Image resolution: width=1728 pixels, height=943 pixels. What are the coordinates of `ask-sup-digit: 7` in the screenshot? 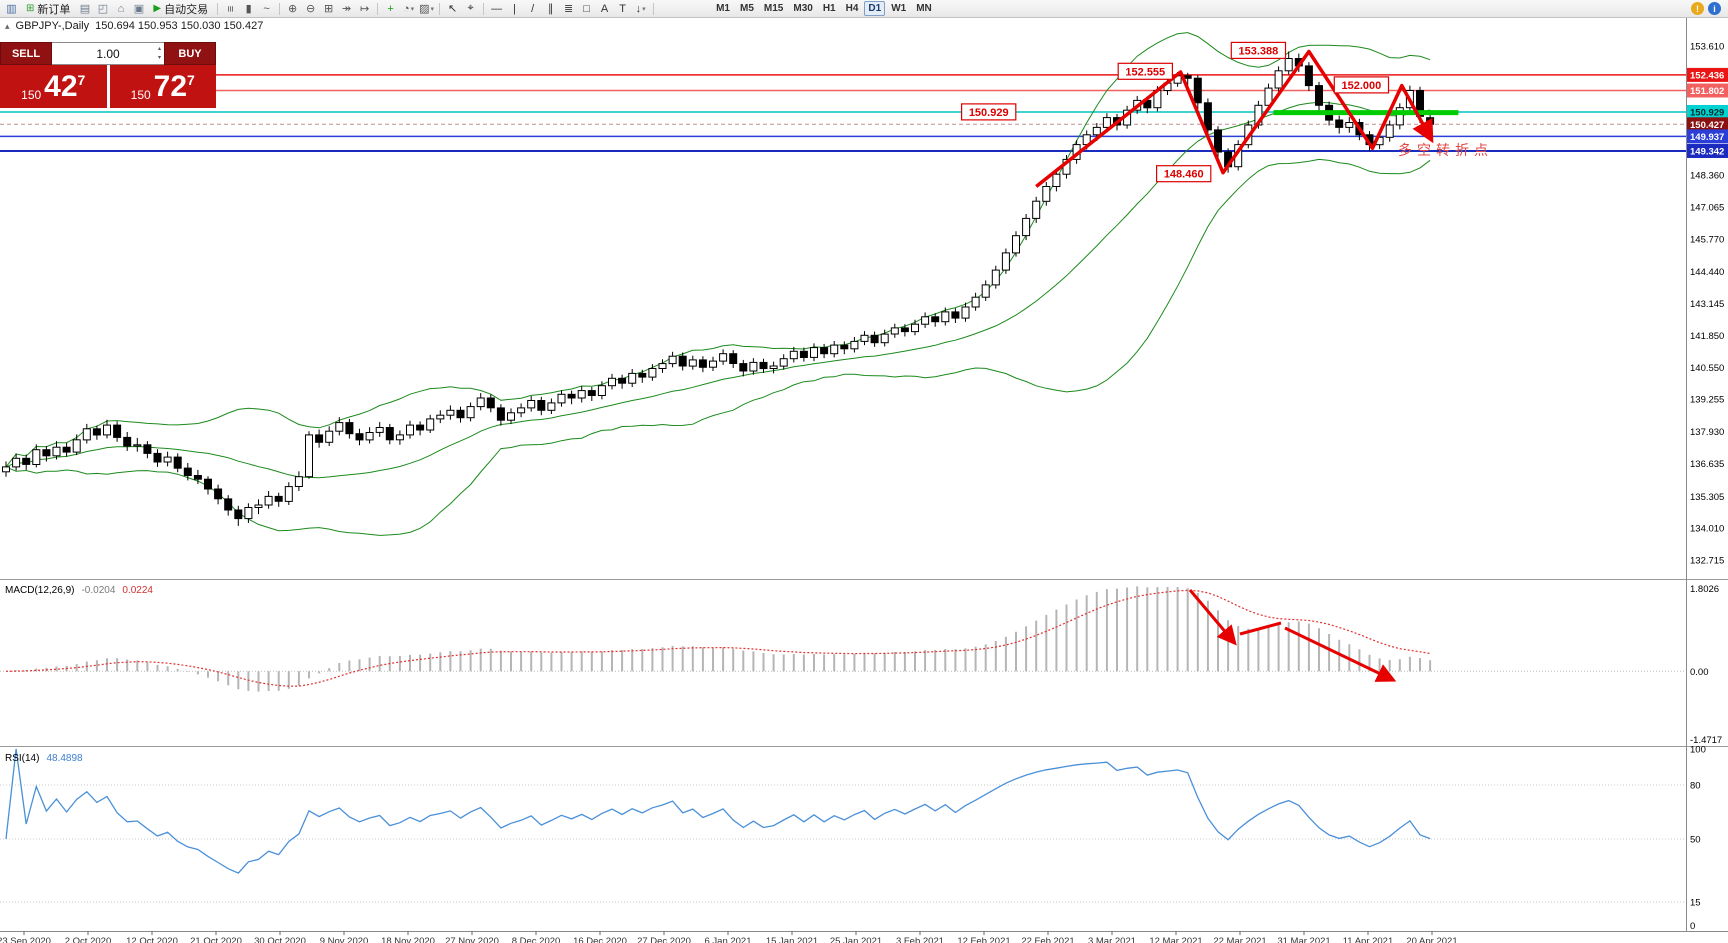 It's located at (191, 80).